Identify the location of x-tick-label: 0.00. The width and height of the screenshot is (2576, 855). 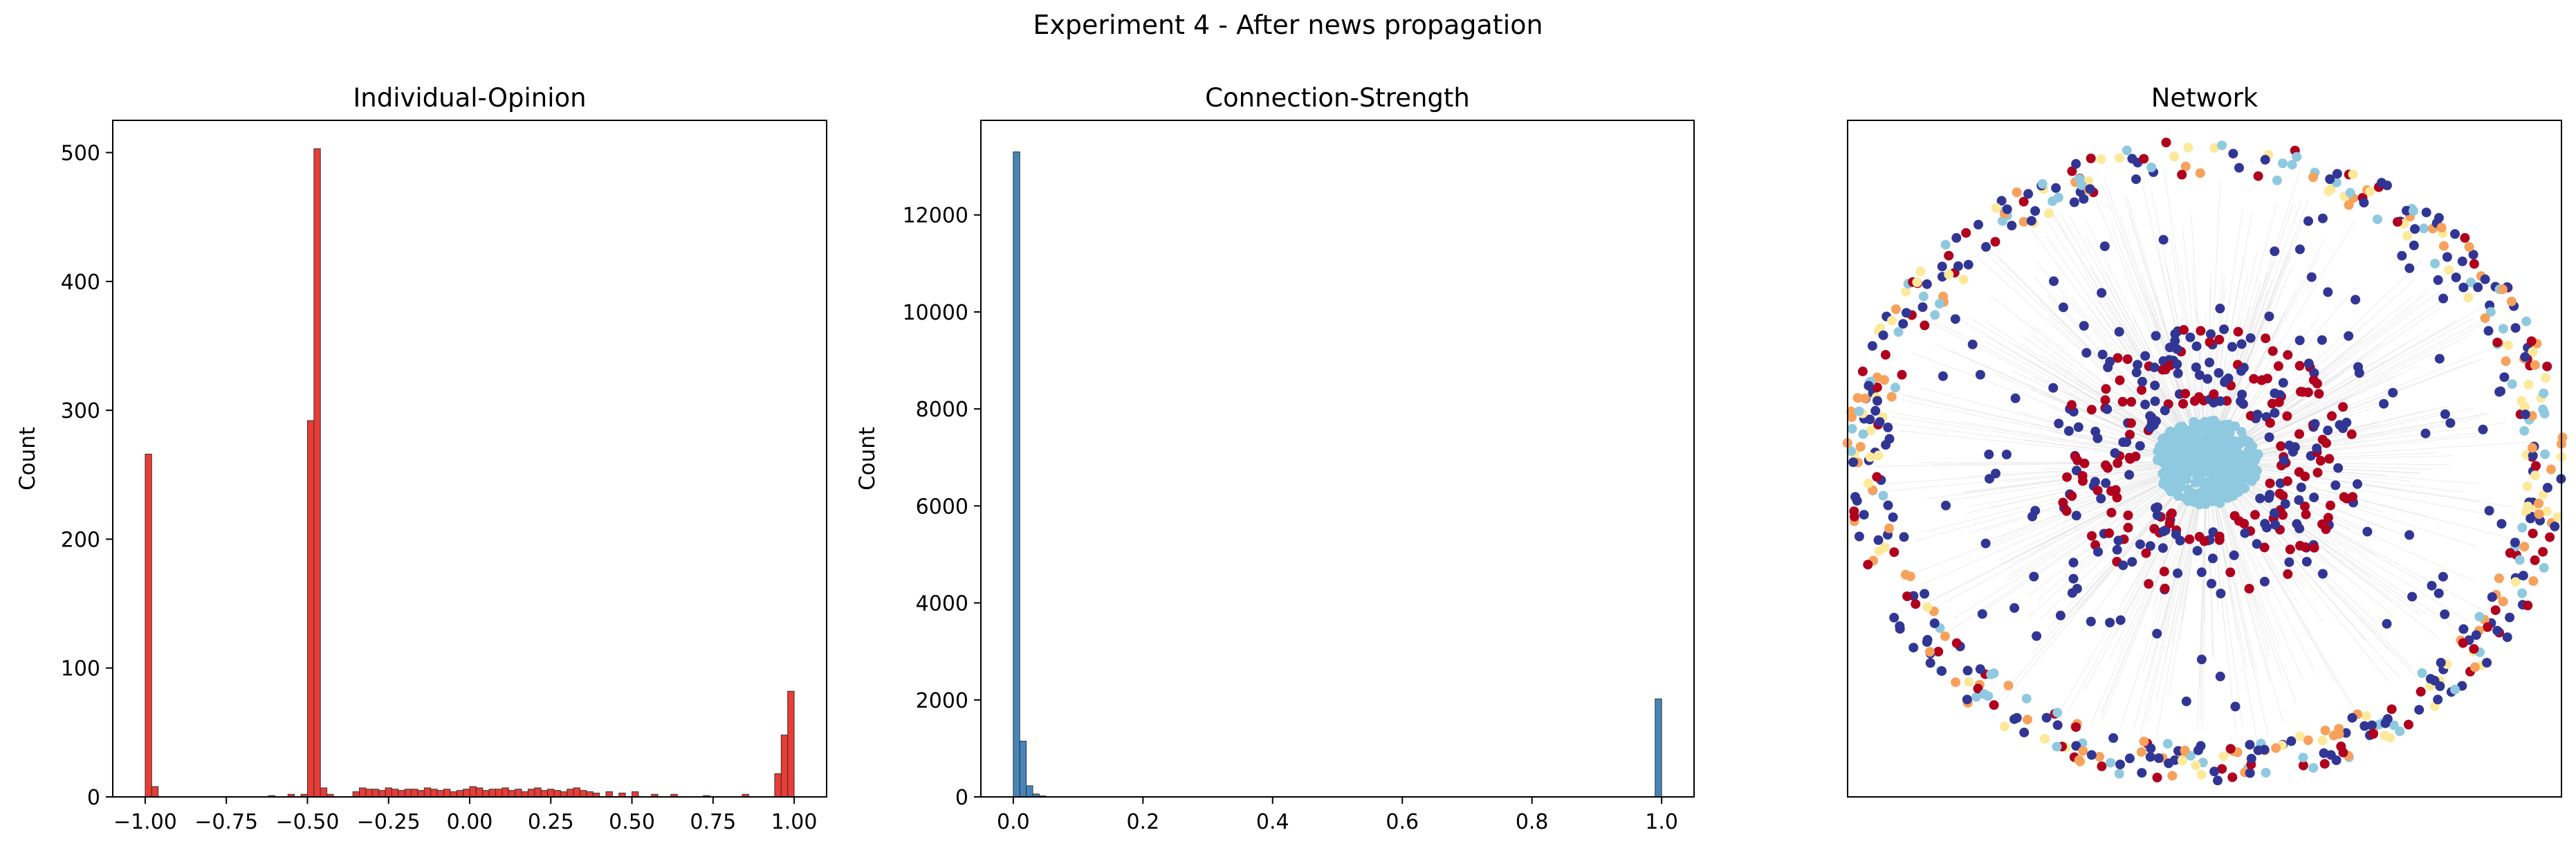
(470, 822).